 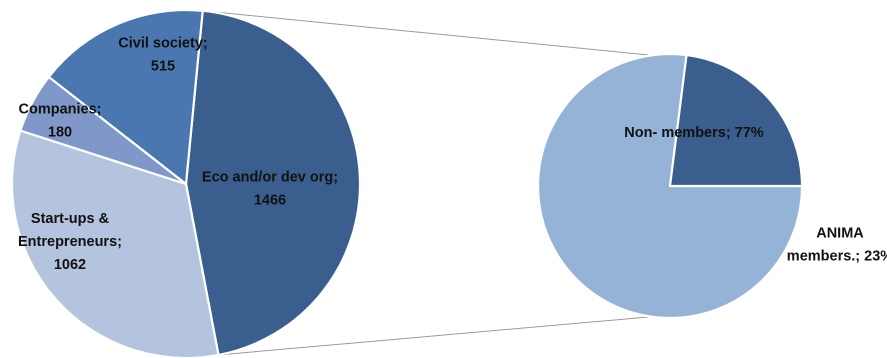 I want to click on secondary-pie-label-line: members.; 23%, so click(x=837, y=257).